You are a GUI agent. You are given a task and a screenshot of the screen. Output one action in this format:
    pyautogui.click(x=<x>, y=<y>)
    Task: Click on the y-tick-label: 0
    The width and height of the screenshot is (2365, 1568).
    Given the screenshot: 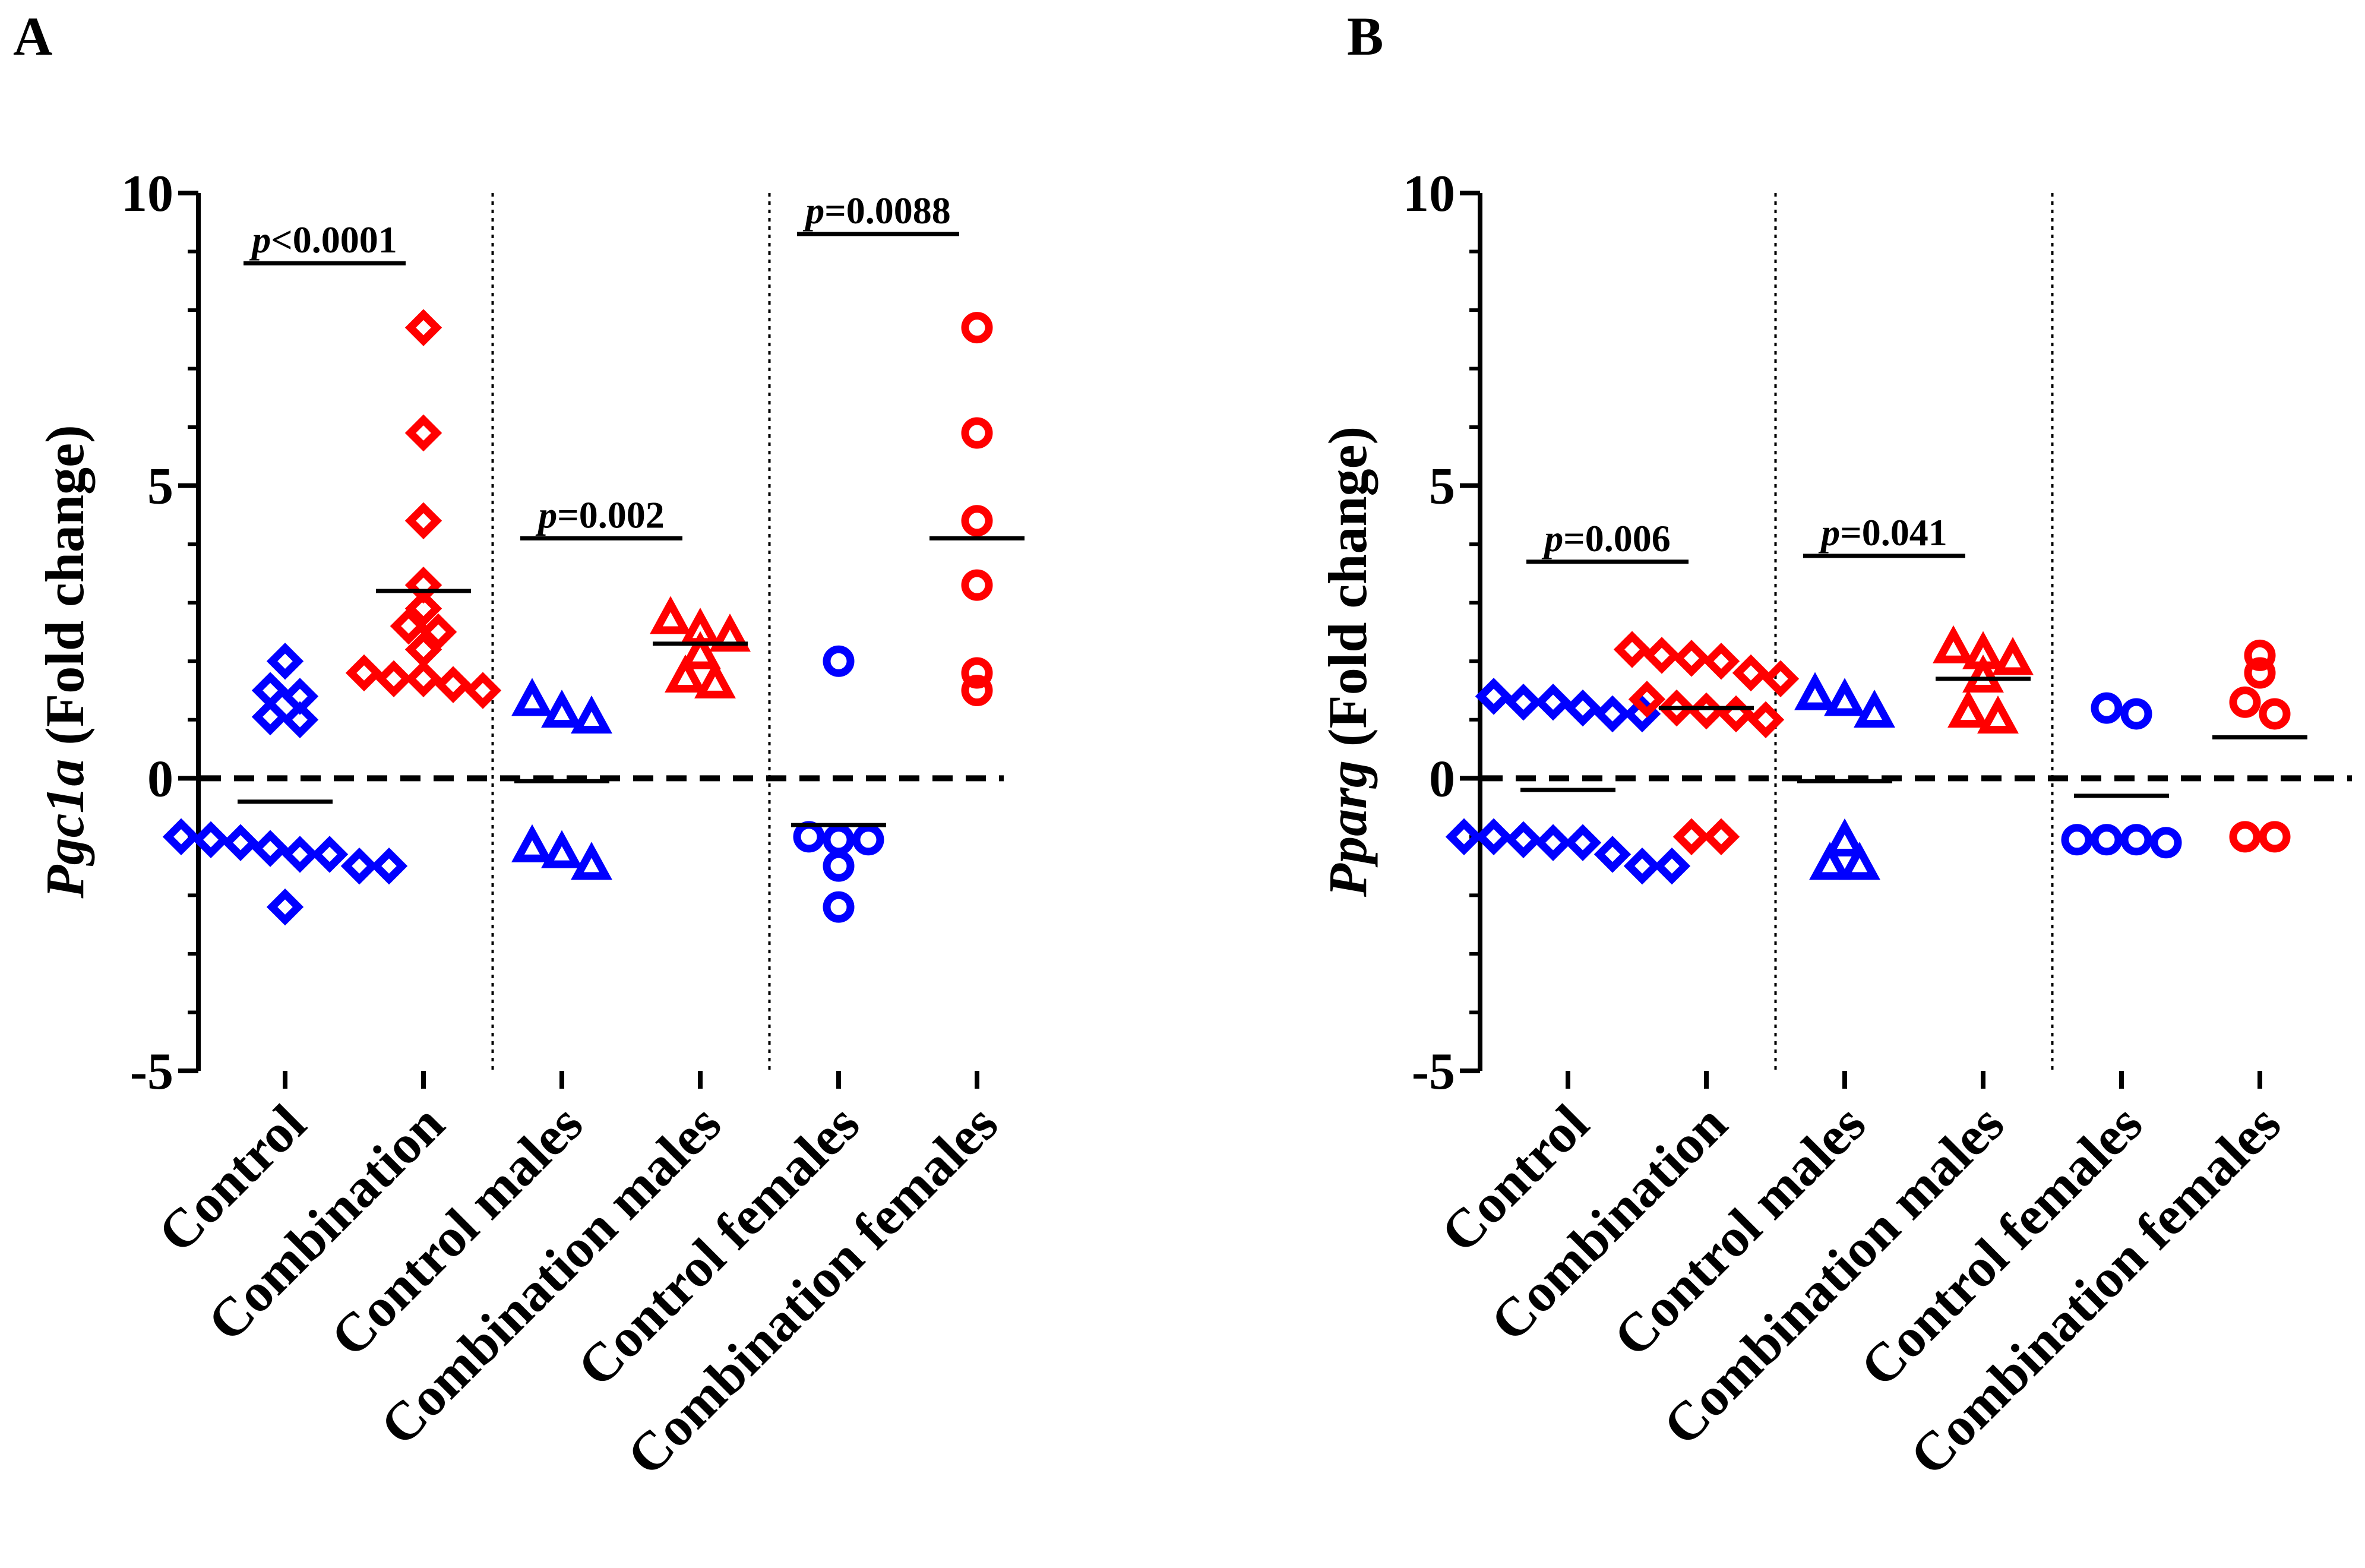 What is the action you would take?
    pyautogui.click(x=1442, y=779)
    